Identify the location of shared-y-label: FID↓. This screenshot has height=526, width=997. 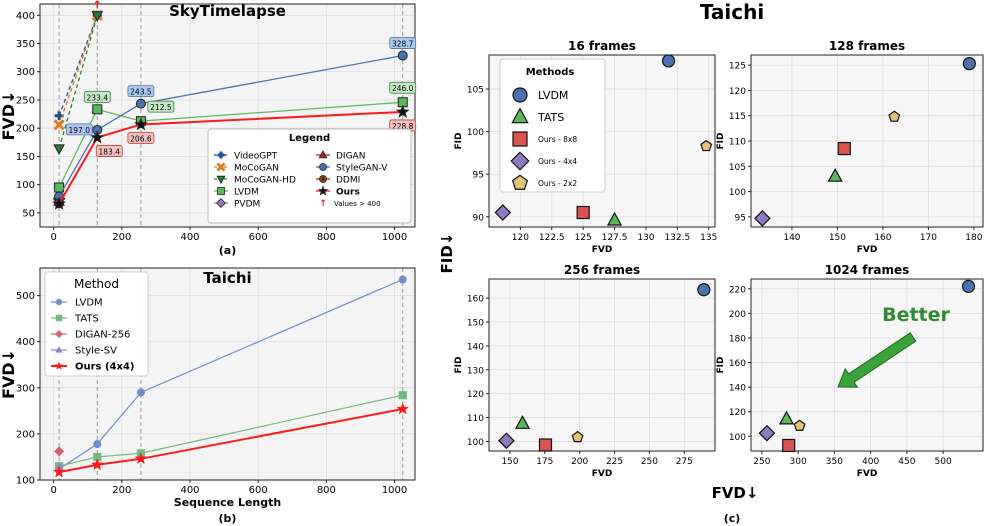
(447, 253).